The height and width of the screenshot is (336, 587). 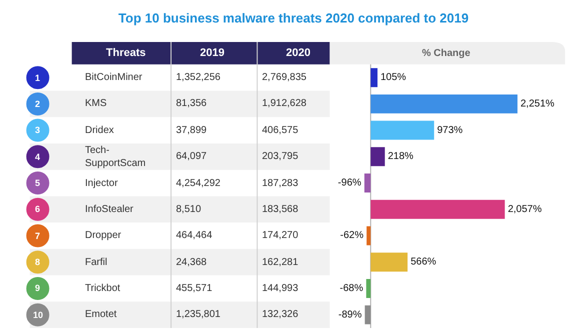 I want to click on text: 81,356, so click(x=192, y=103).